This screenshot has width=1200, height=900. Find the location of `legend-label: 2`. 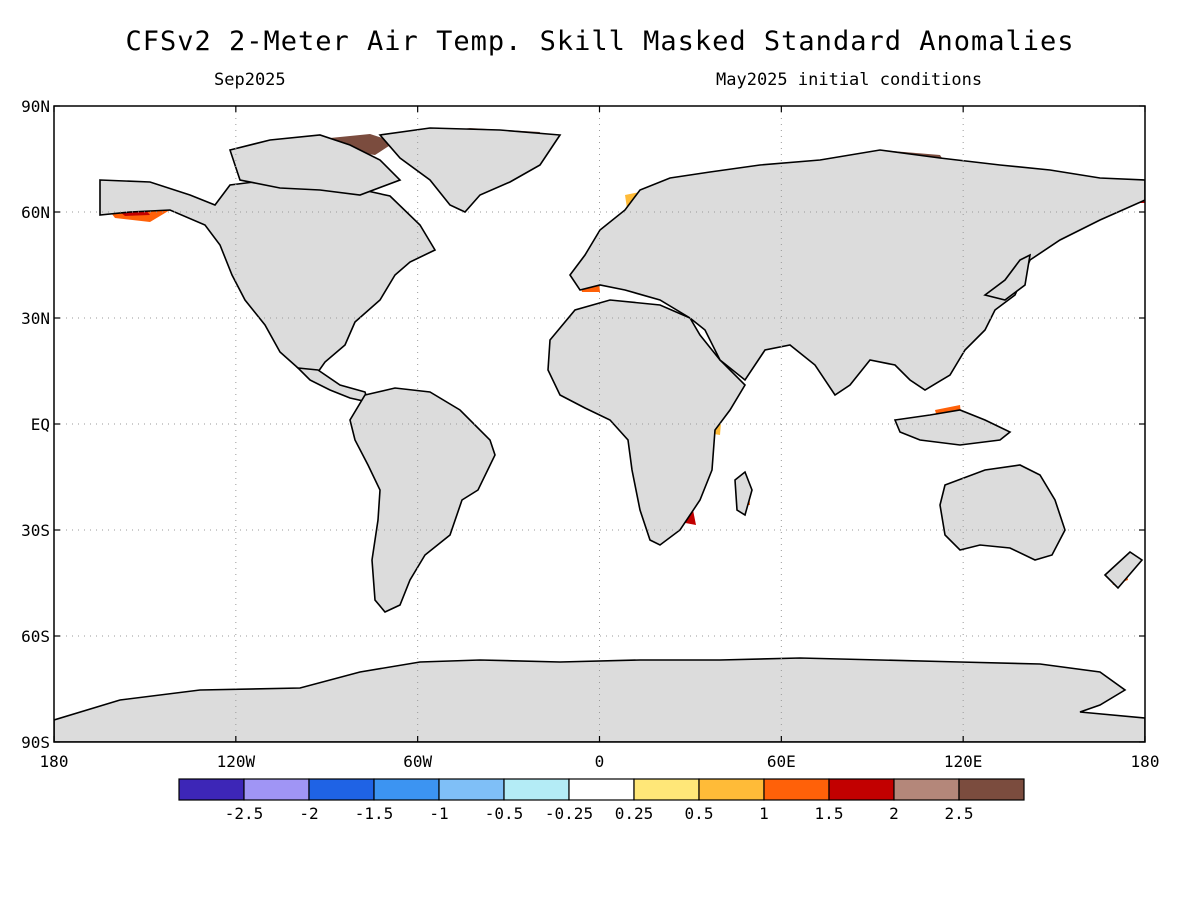

legend-label: 2 is located at coordinates (894, 813).